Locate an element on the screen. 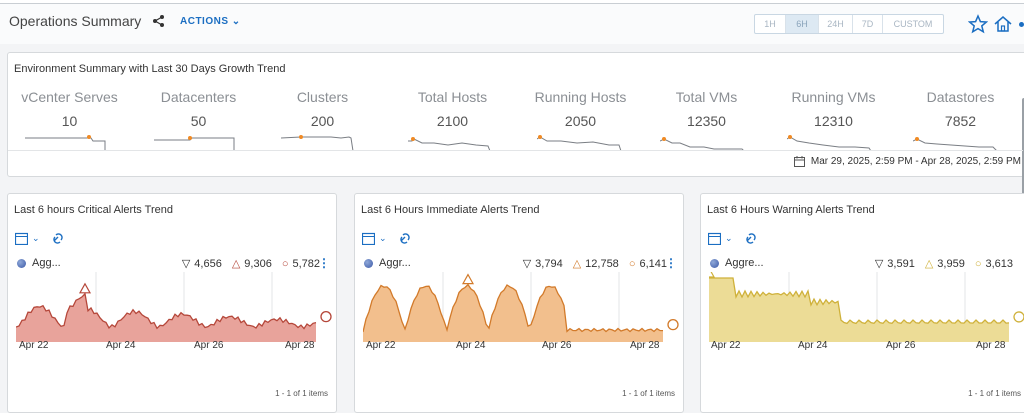 Image resolution: width=1024 pixels, height=413 pixels. sparkline-datastores is located at coordinates (955, 144).